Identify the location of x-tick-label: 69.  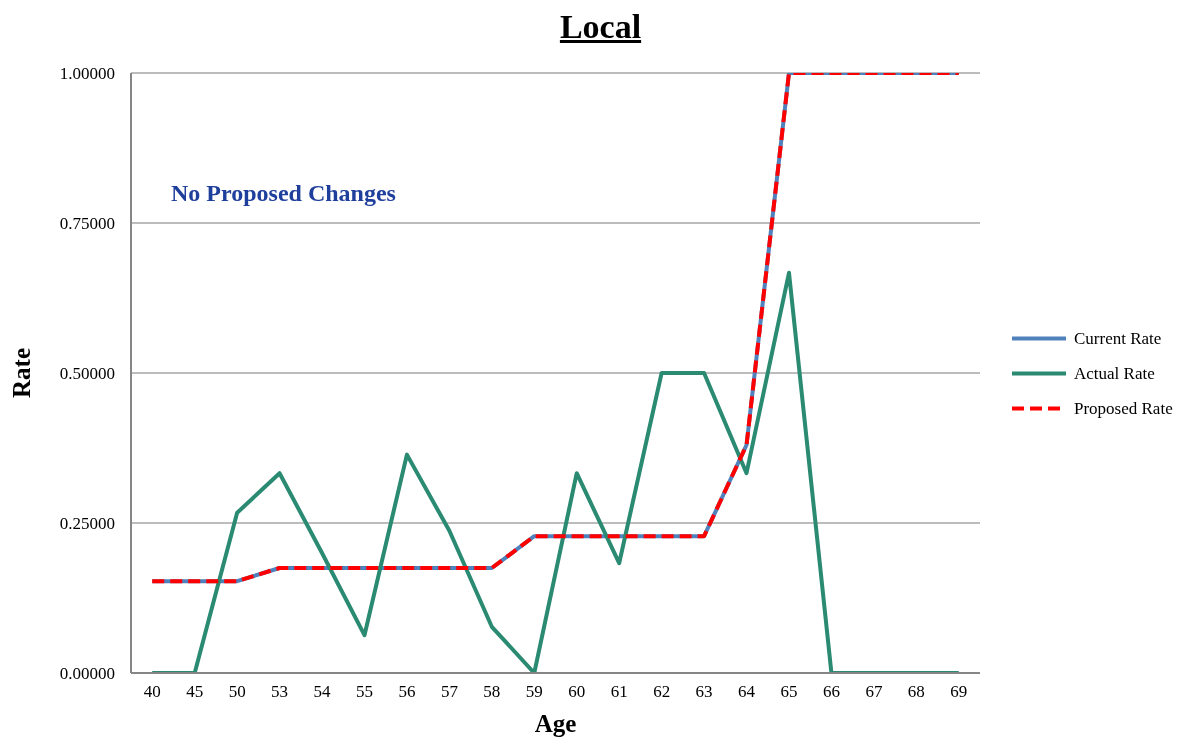
(959, 692).